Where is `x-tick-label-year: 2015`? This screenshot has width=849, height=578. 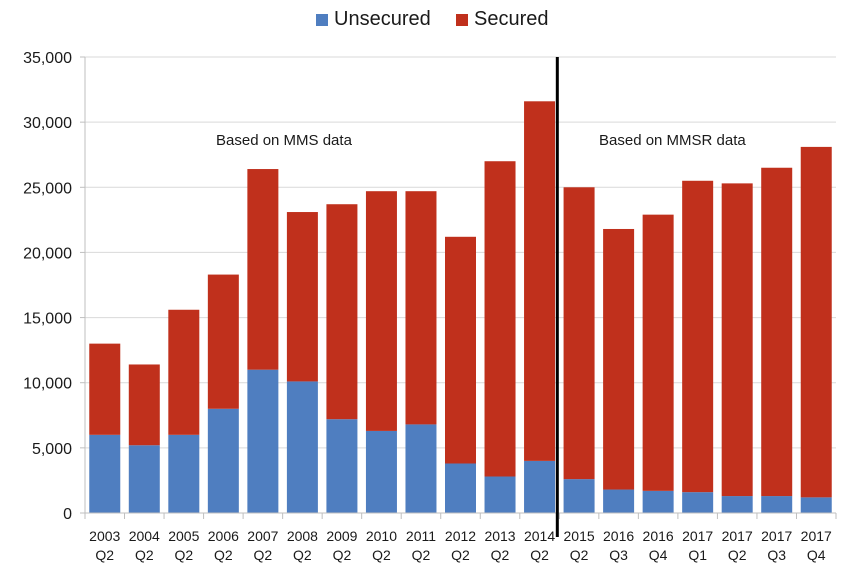 x-tick-label-year: 2015 is located at coordinates (579, 536).